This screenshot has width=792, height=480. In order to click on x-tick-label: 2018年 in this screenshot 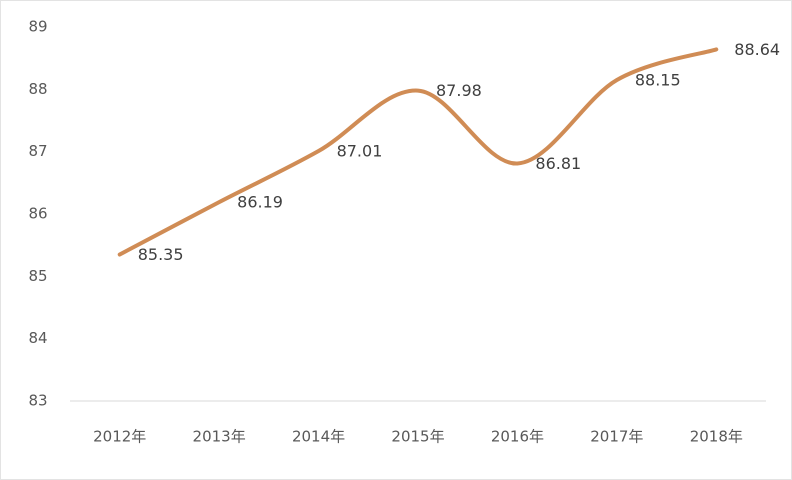, I will do `click(716, 437)`.